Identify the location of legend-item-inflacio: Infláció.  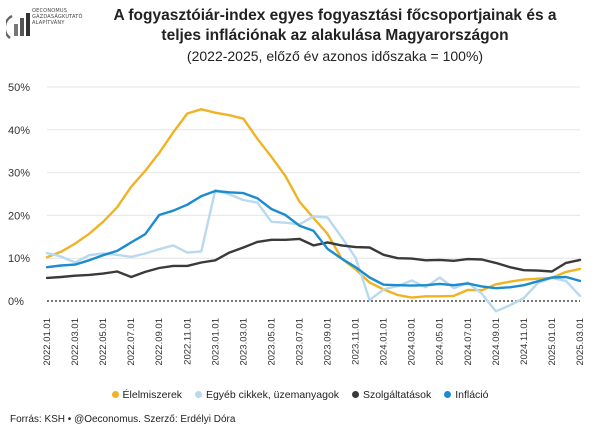
(466, 395).